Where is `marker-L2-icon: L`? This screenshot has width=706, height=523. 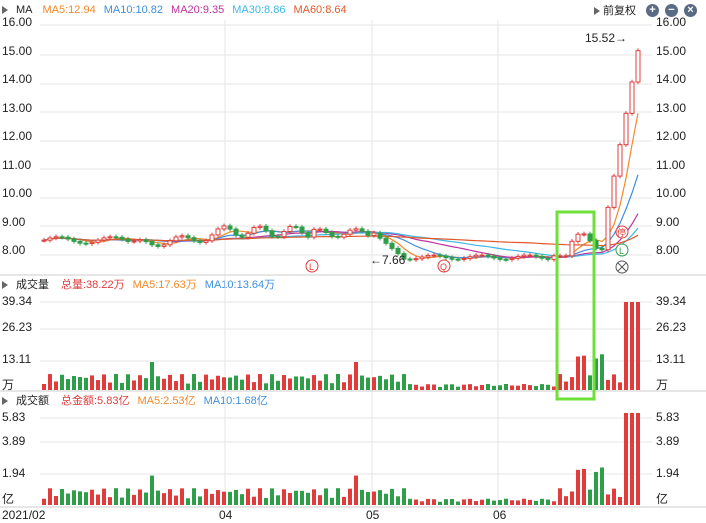 marker-L2-icon: L is located at coordinates (622, 250).